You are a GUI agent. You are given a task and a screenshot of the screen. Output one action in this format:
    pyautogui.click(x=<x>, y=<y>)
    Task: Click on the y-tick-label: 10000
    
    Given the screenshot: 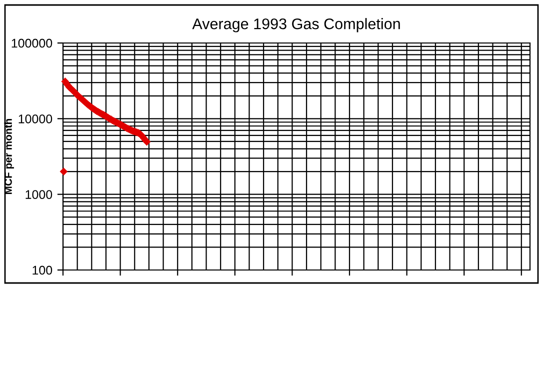 What is the action you would take?
    pyautogui.click(x=35, y=119)
    